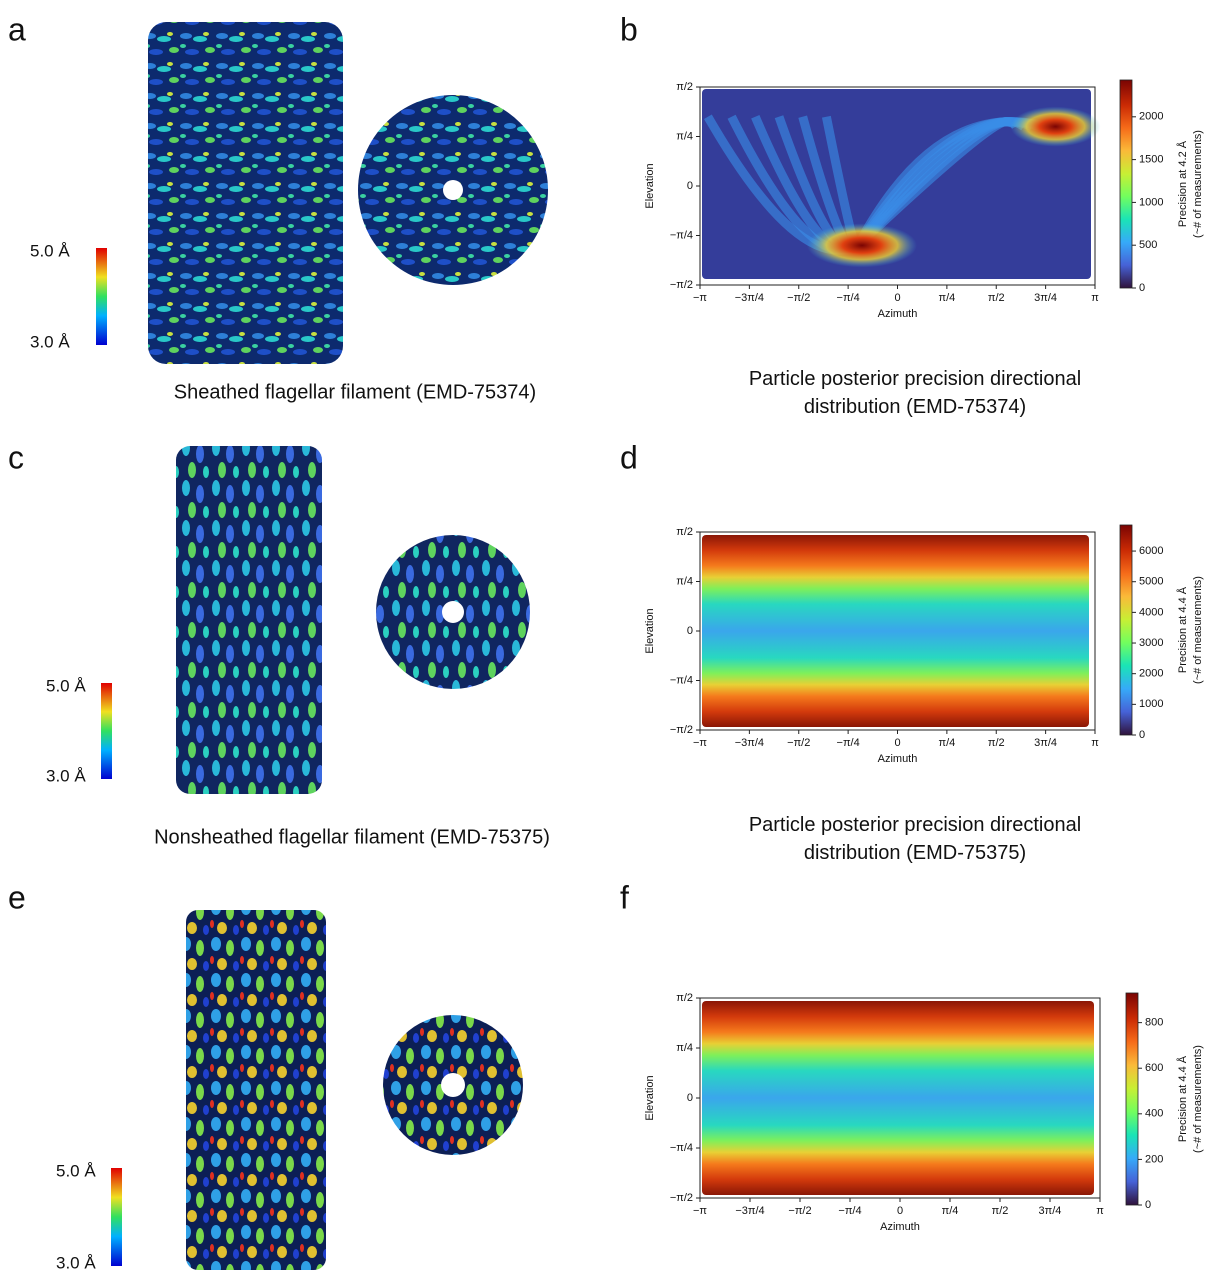 The height and width of the screenshot is (1280, 1212). I want to click on panel-letter: c, so click(16, 457).